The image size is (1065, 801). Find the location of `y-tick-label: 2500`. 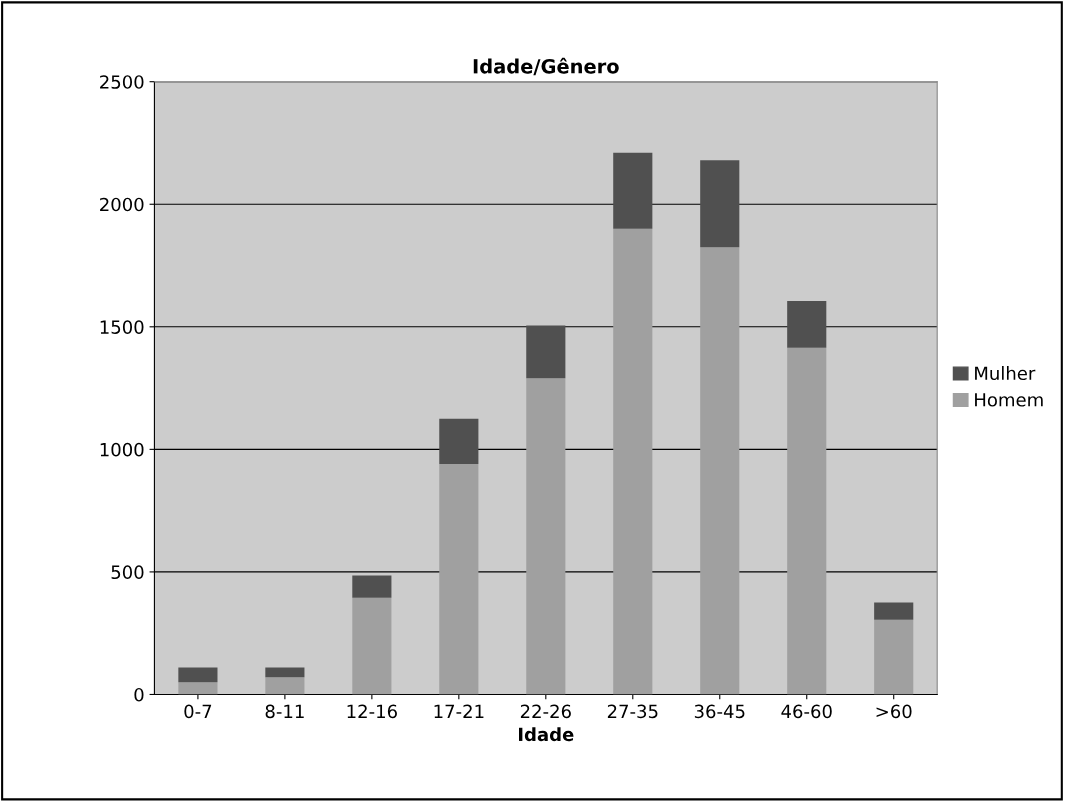

y-tick-label: 2500 is located at coordinates (122, 82).